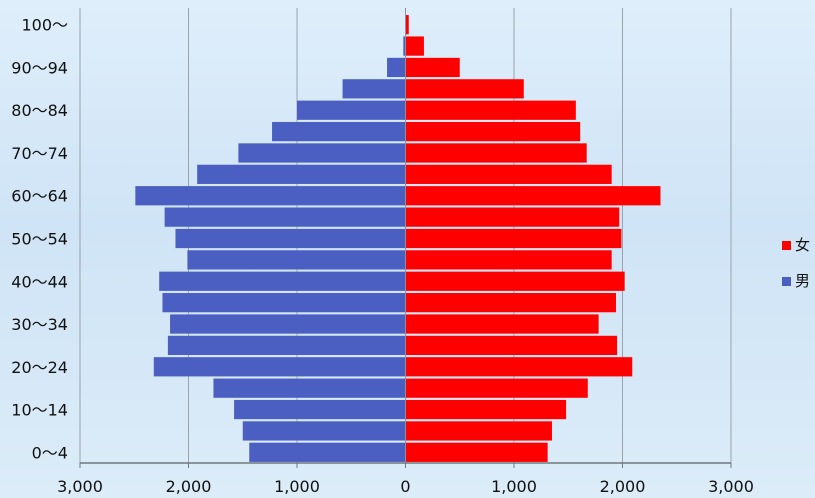  What do you see at coordinates (189, 486) in the screenshot?
I see `x-tick-label-1: 2,000` at bounding box center [189, 486].